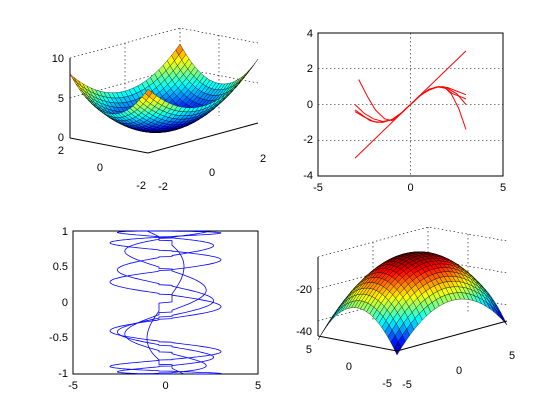  I want to click on p1-x-tick-label: -2, so click(163, 187).